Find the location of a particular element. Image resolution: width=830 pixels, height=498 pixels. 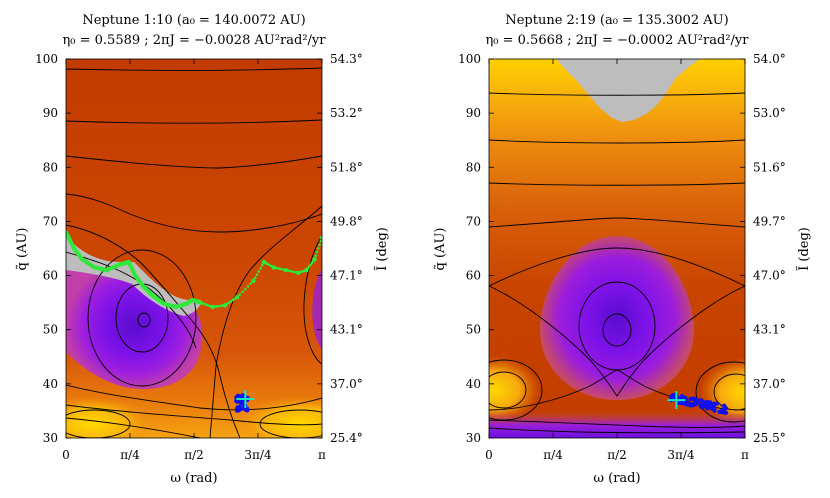

forbidden-region is located at coordinates (628, 90).